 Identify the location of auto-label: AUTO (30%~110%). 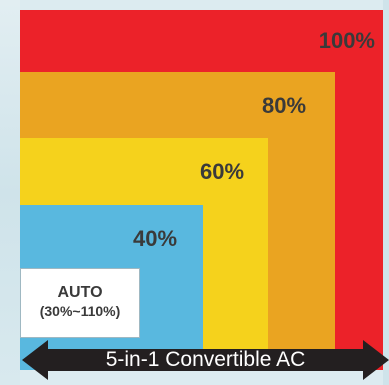
(80, 302).